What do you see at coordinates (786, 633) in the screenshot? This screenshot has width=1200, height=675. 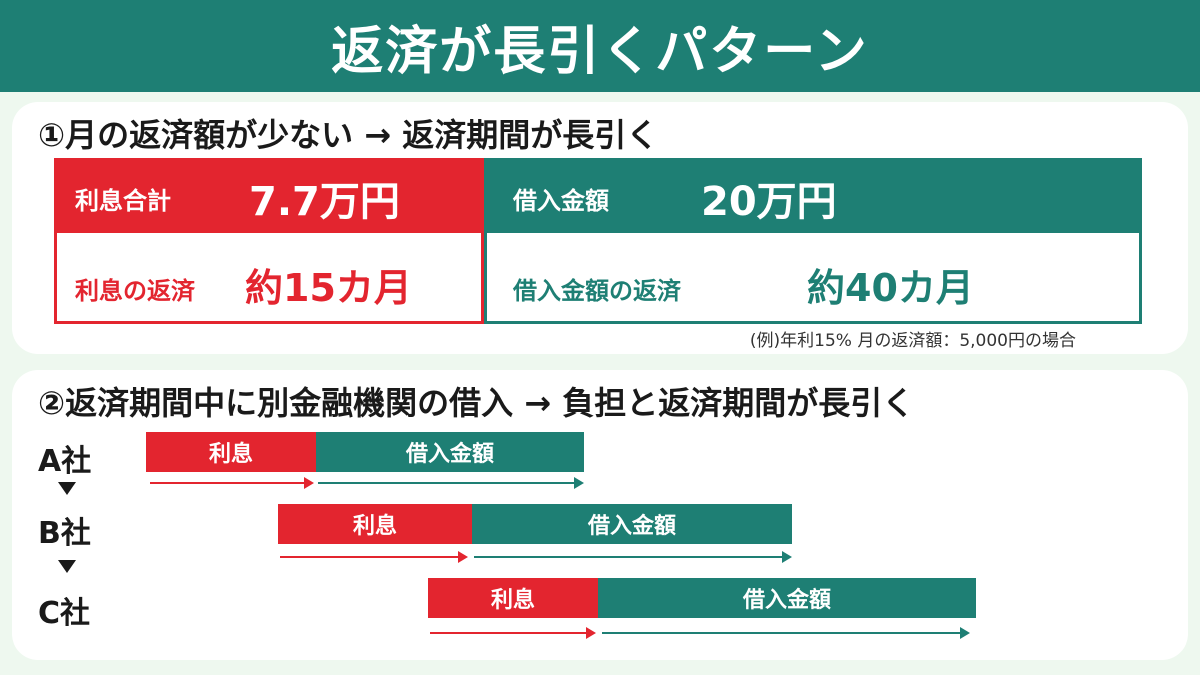 I see `company-c-loan-arrow` at bounding box center [786, 633].